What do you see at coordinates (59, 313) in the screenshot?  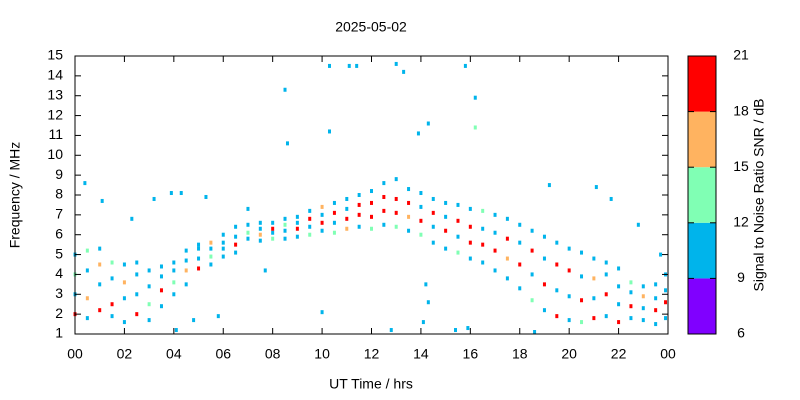 I see `y-tick-label: 2` at bounding box center [59, 313].